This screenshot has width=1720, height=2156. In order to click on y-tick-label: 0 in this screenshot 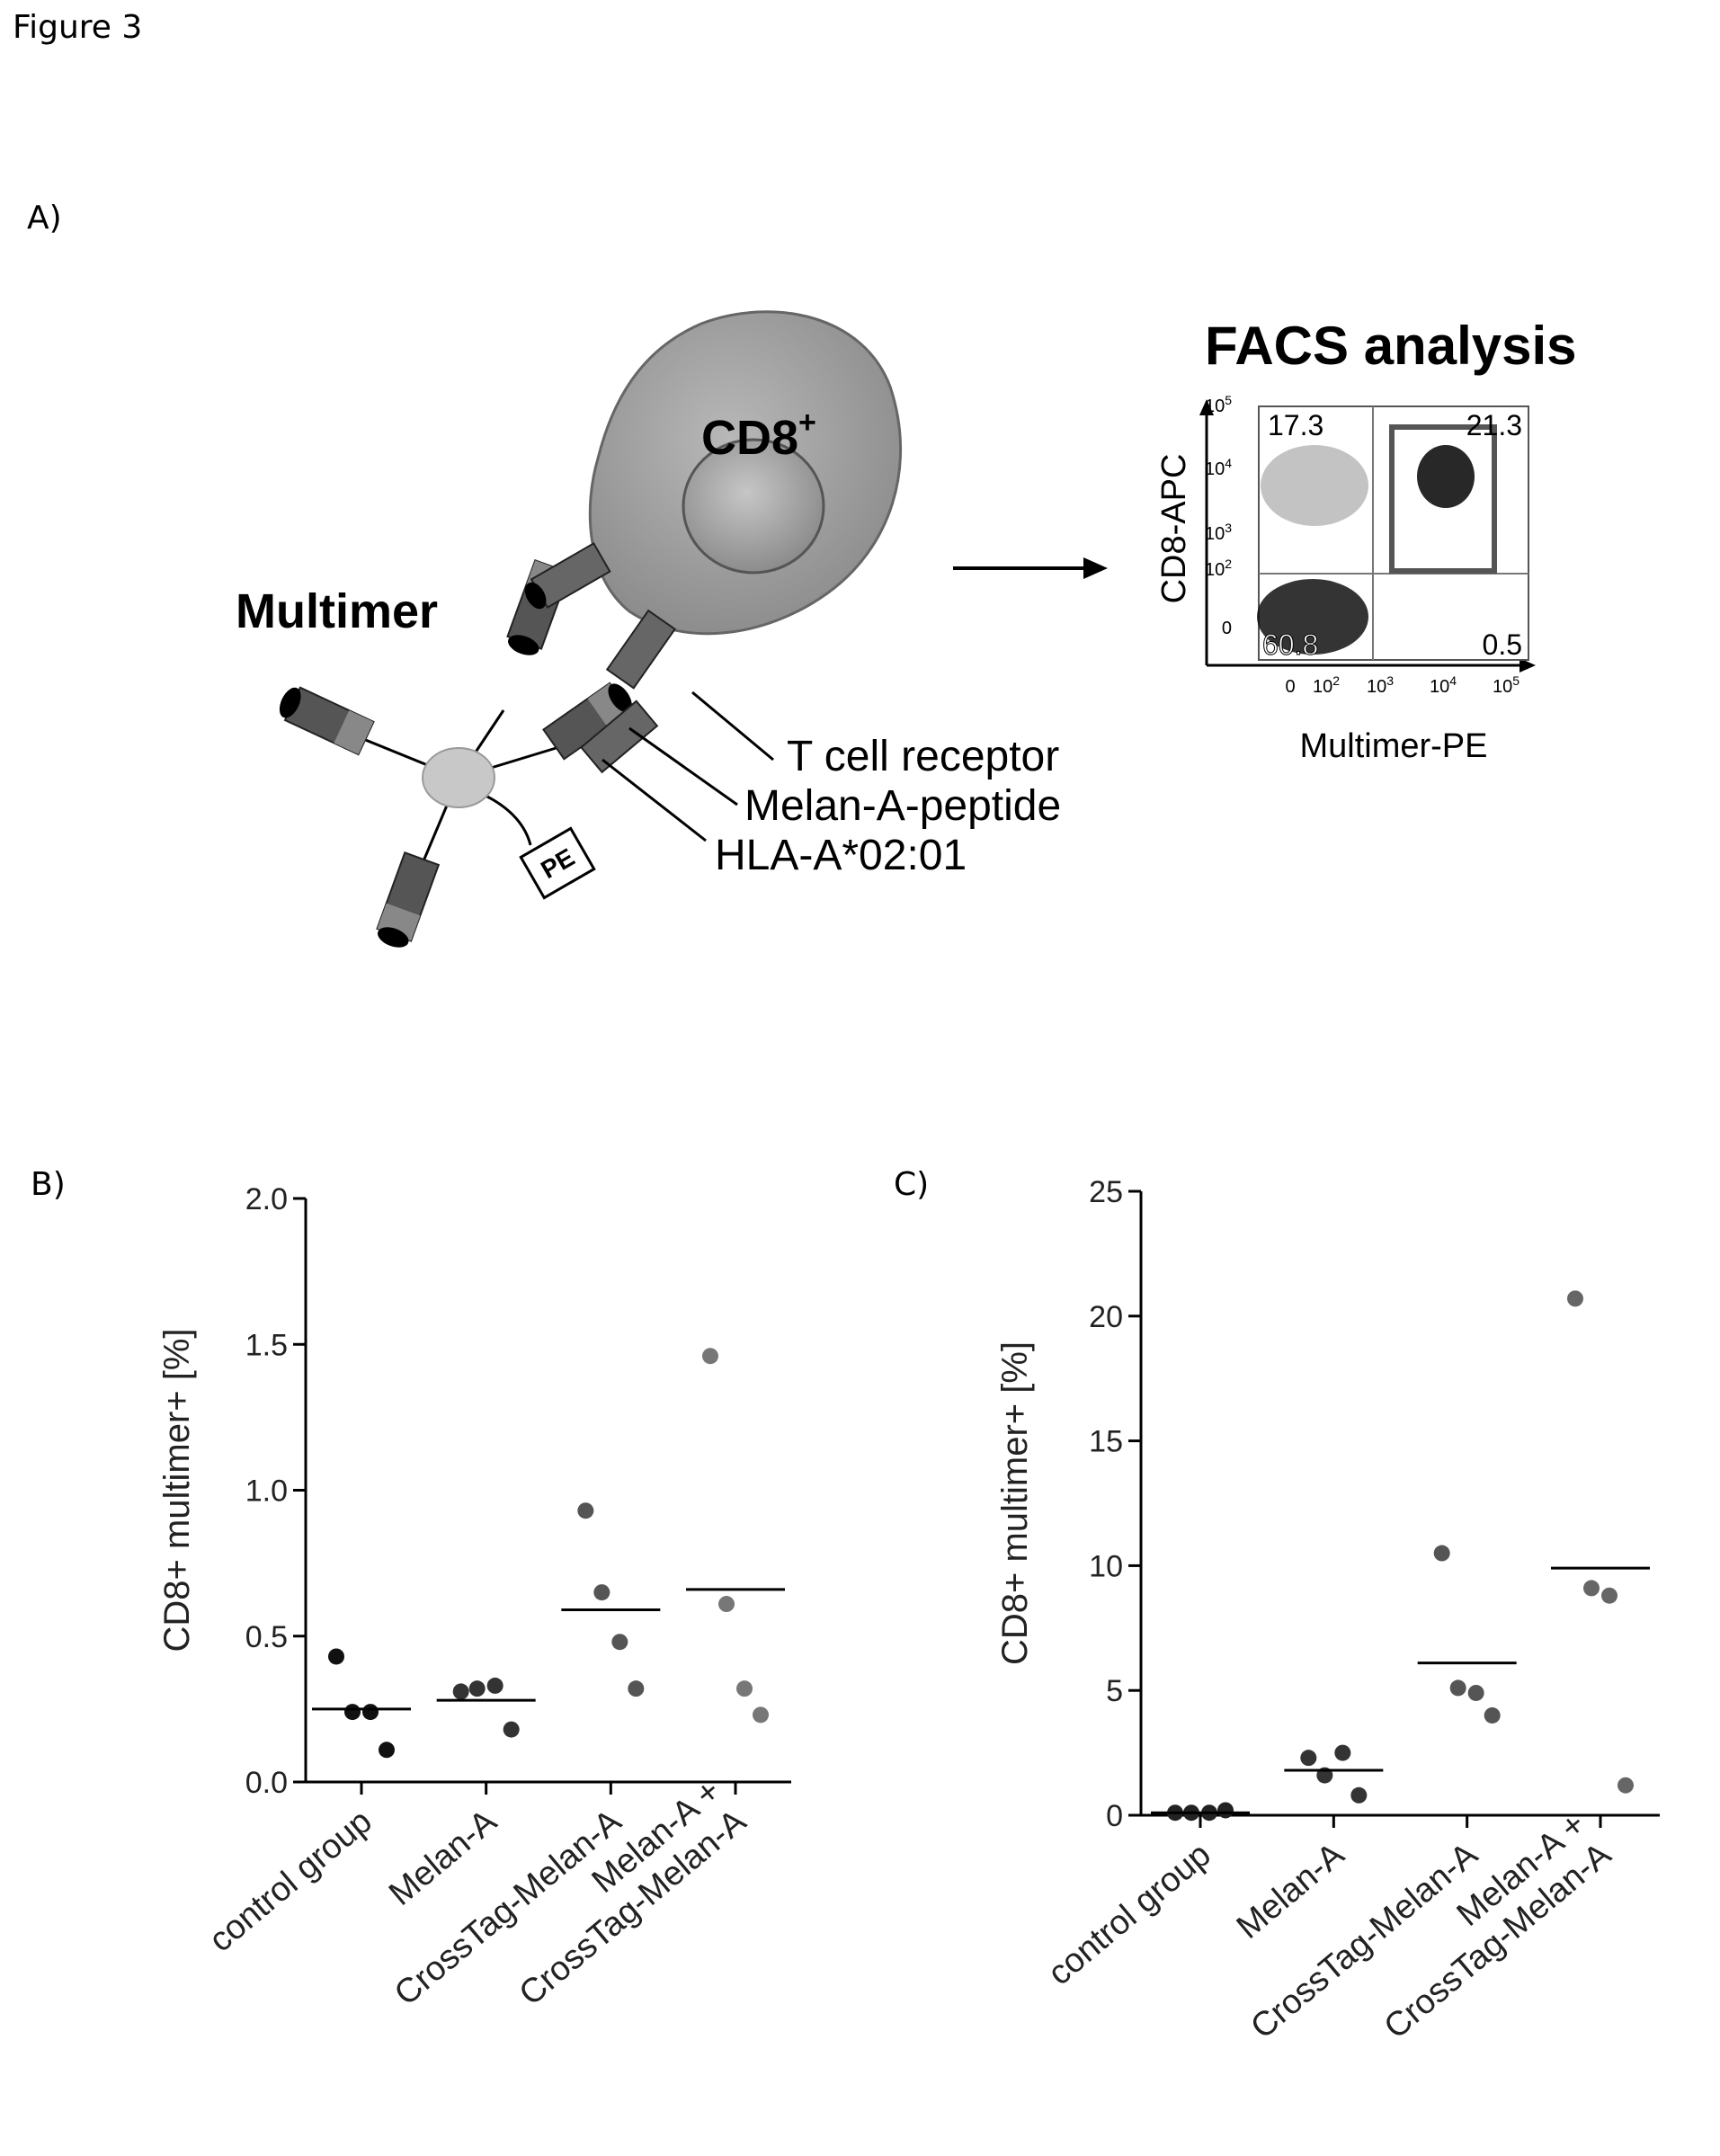, I will do `click(1115, 1816)`.